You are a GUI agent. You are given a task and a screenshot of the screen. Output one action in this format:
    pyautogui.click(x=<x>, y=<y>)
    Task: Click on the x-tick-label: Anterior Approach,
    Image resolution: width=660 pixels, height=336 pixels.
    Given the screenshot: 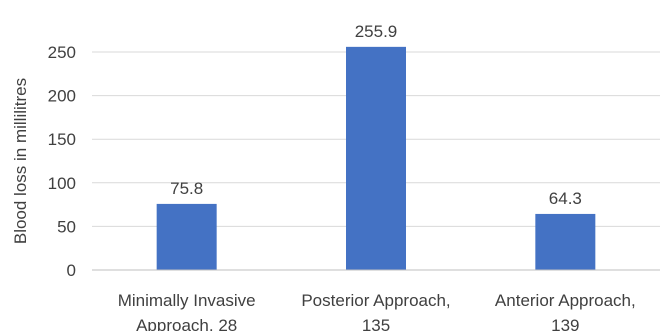 What is the action you would take?
    pyautogui.click(x=565, y=300)
    